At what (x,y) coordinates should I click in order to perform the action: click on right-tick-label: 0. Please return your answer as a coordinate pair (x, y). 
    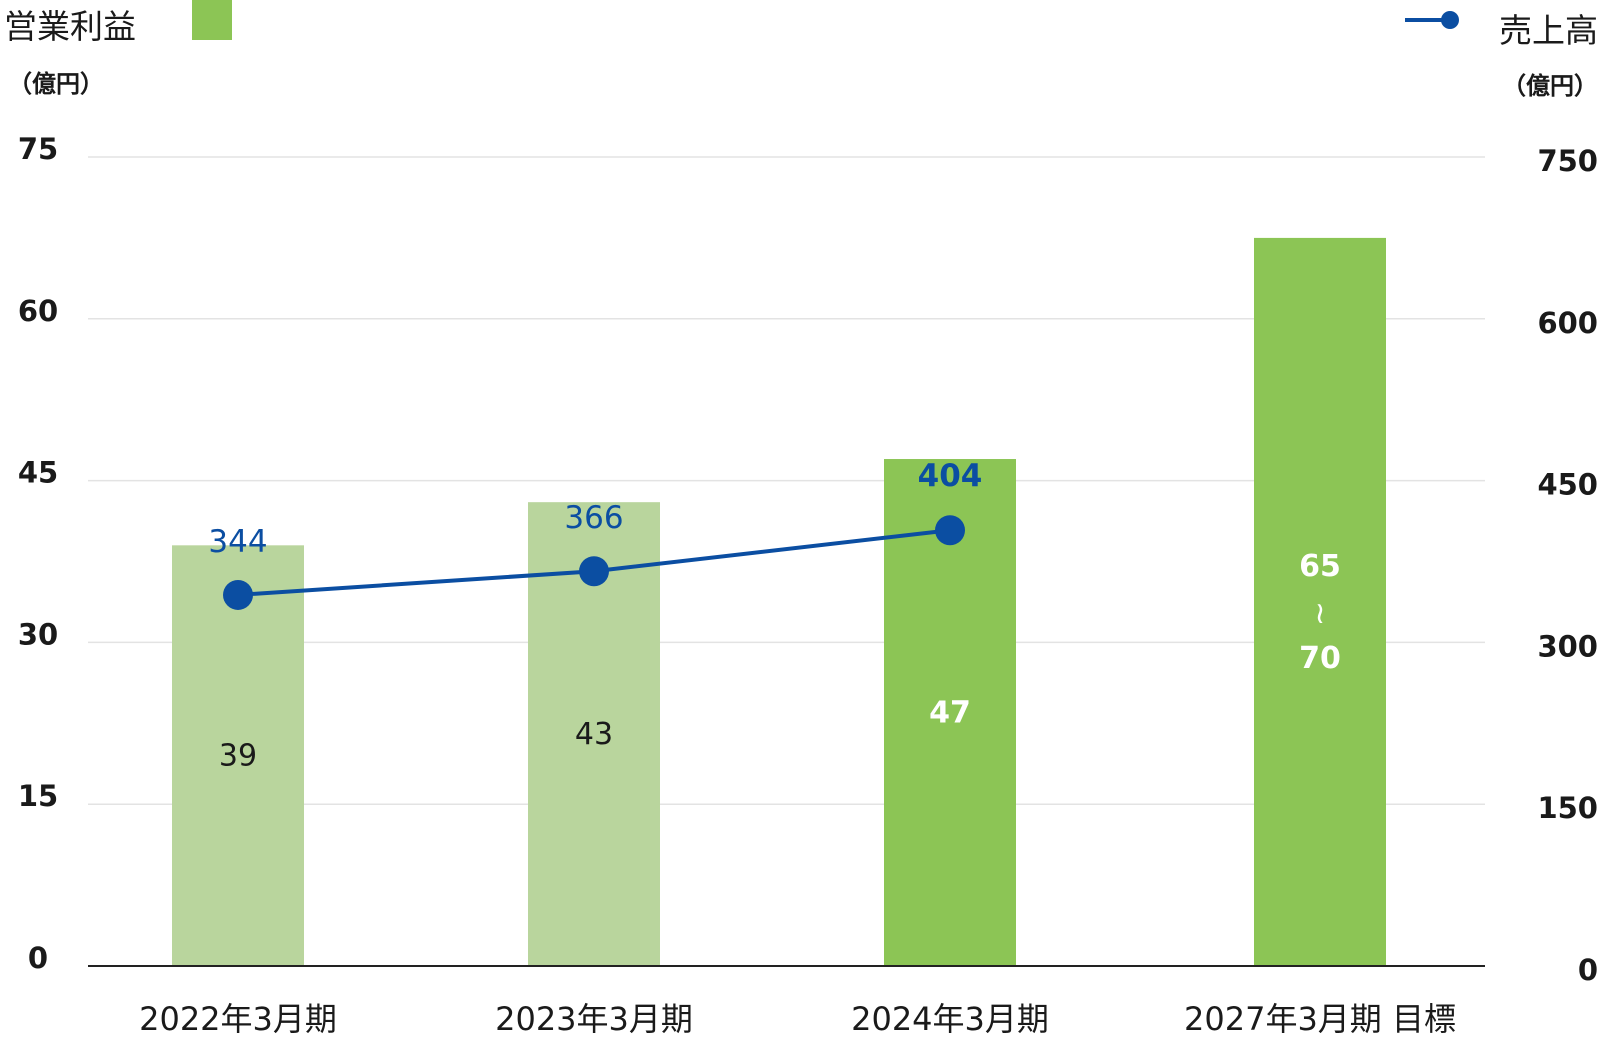
    Looking at the image, I should click on (1588, 970).